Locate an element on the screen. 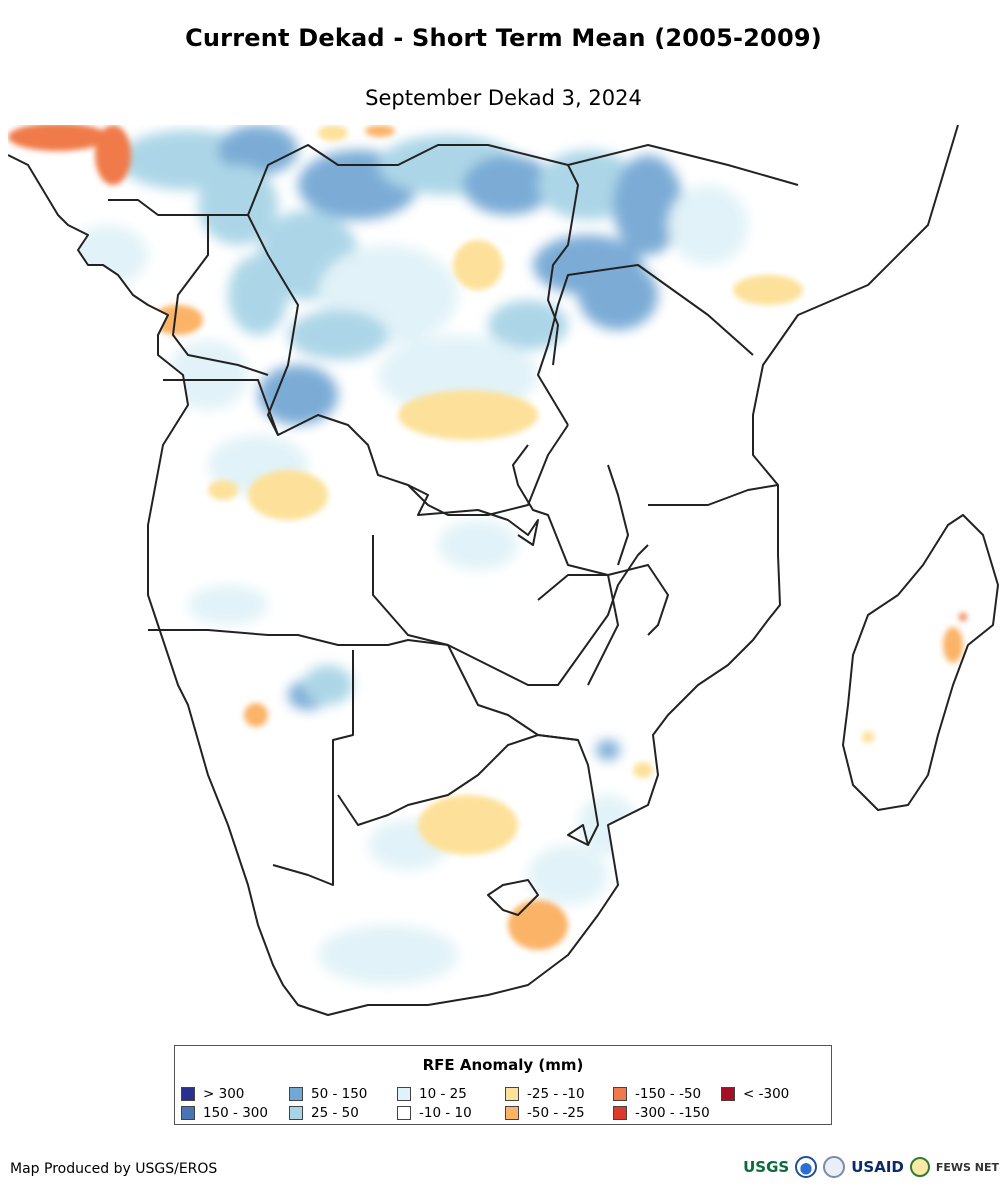 The height and width of the screenshot is (1195, 1007). credit-text: Map Produced by USGS/EROS is located at coordinates (114, 1169).